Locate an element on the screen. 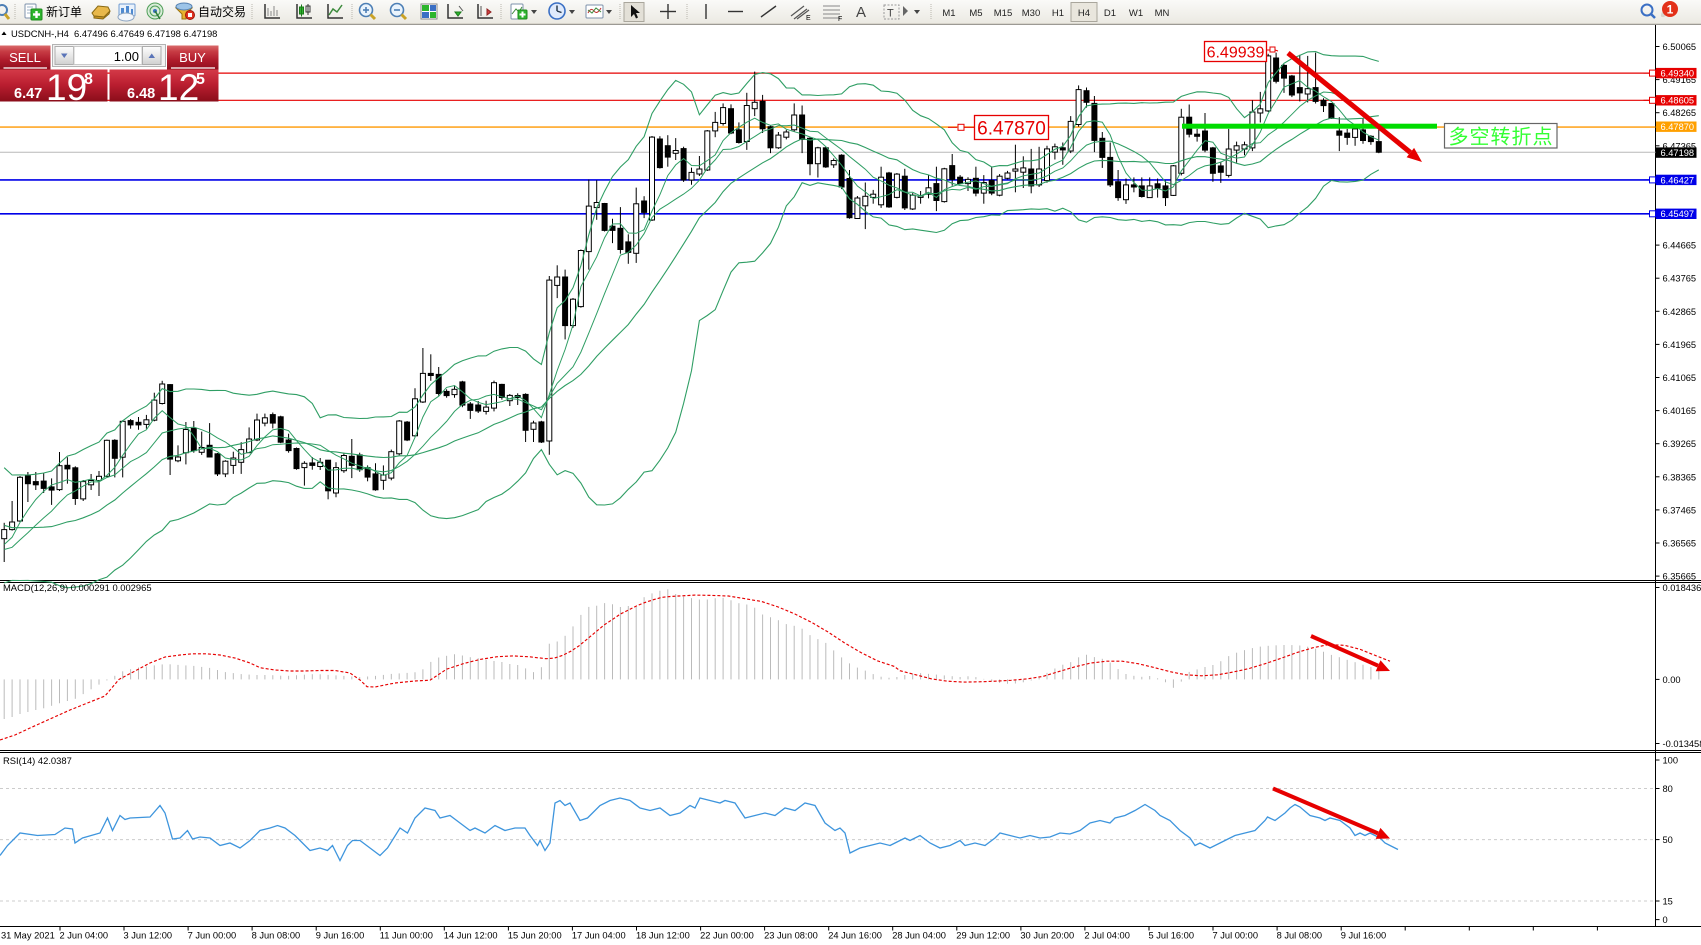 The image size is (1701, 945). svg-text: 11 Jun 00:00 is located at coordinates (406, 936).